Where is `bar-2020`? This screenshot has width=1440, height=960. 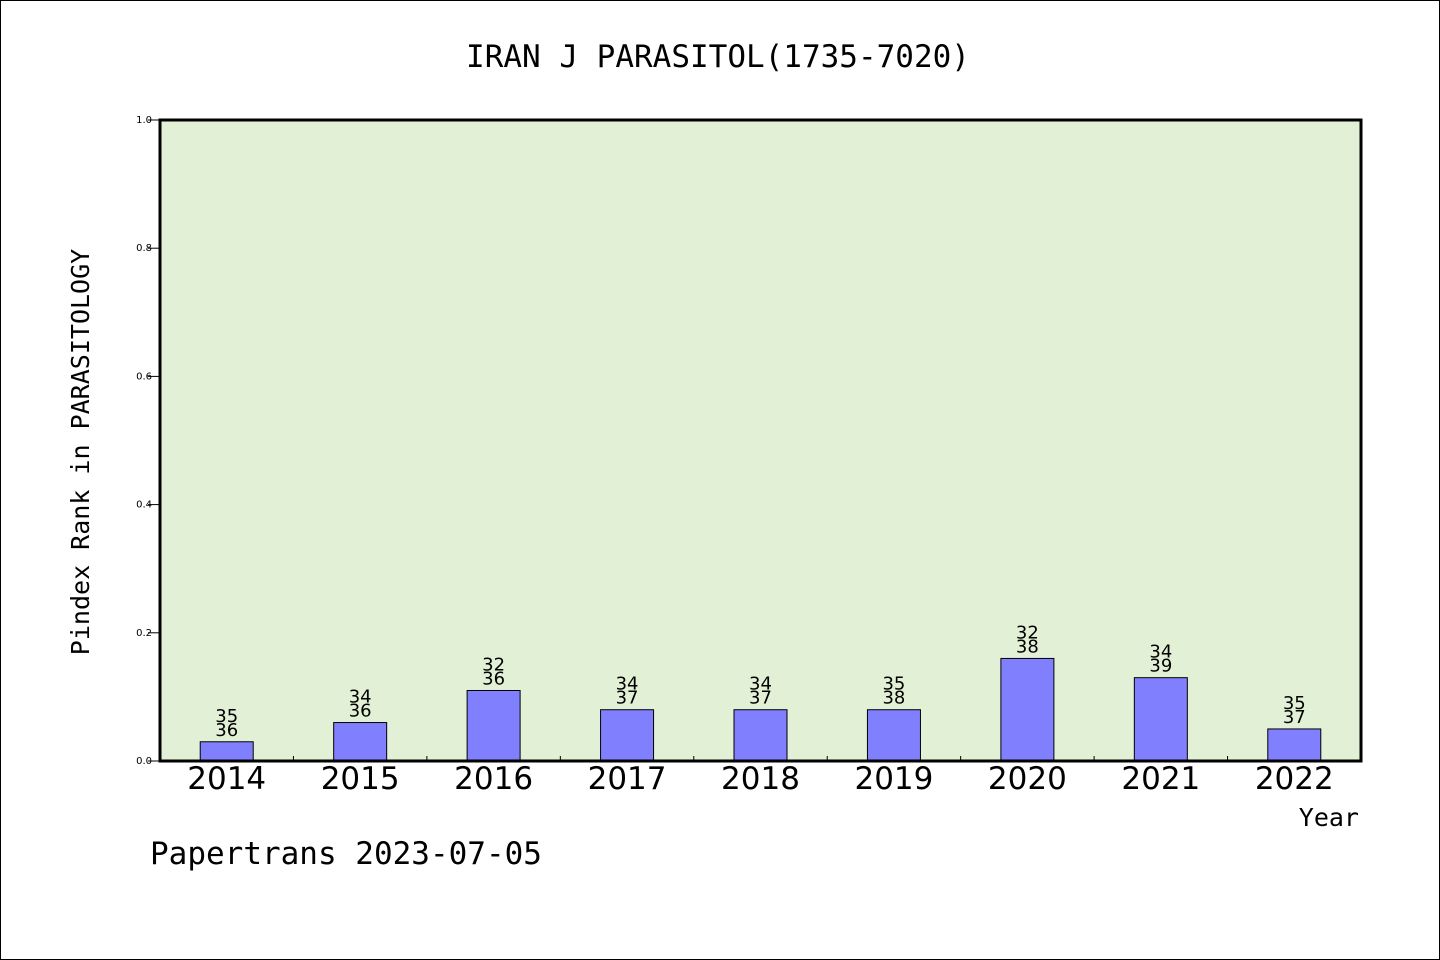
bar-2020 is located at coordinates (1027, 709).